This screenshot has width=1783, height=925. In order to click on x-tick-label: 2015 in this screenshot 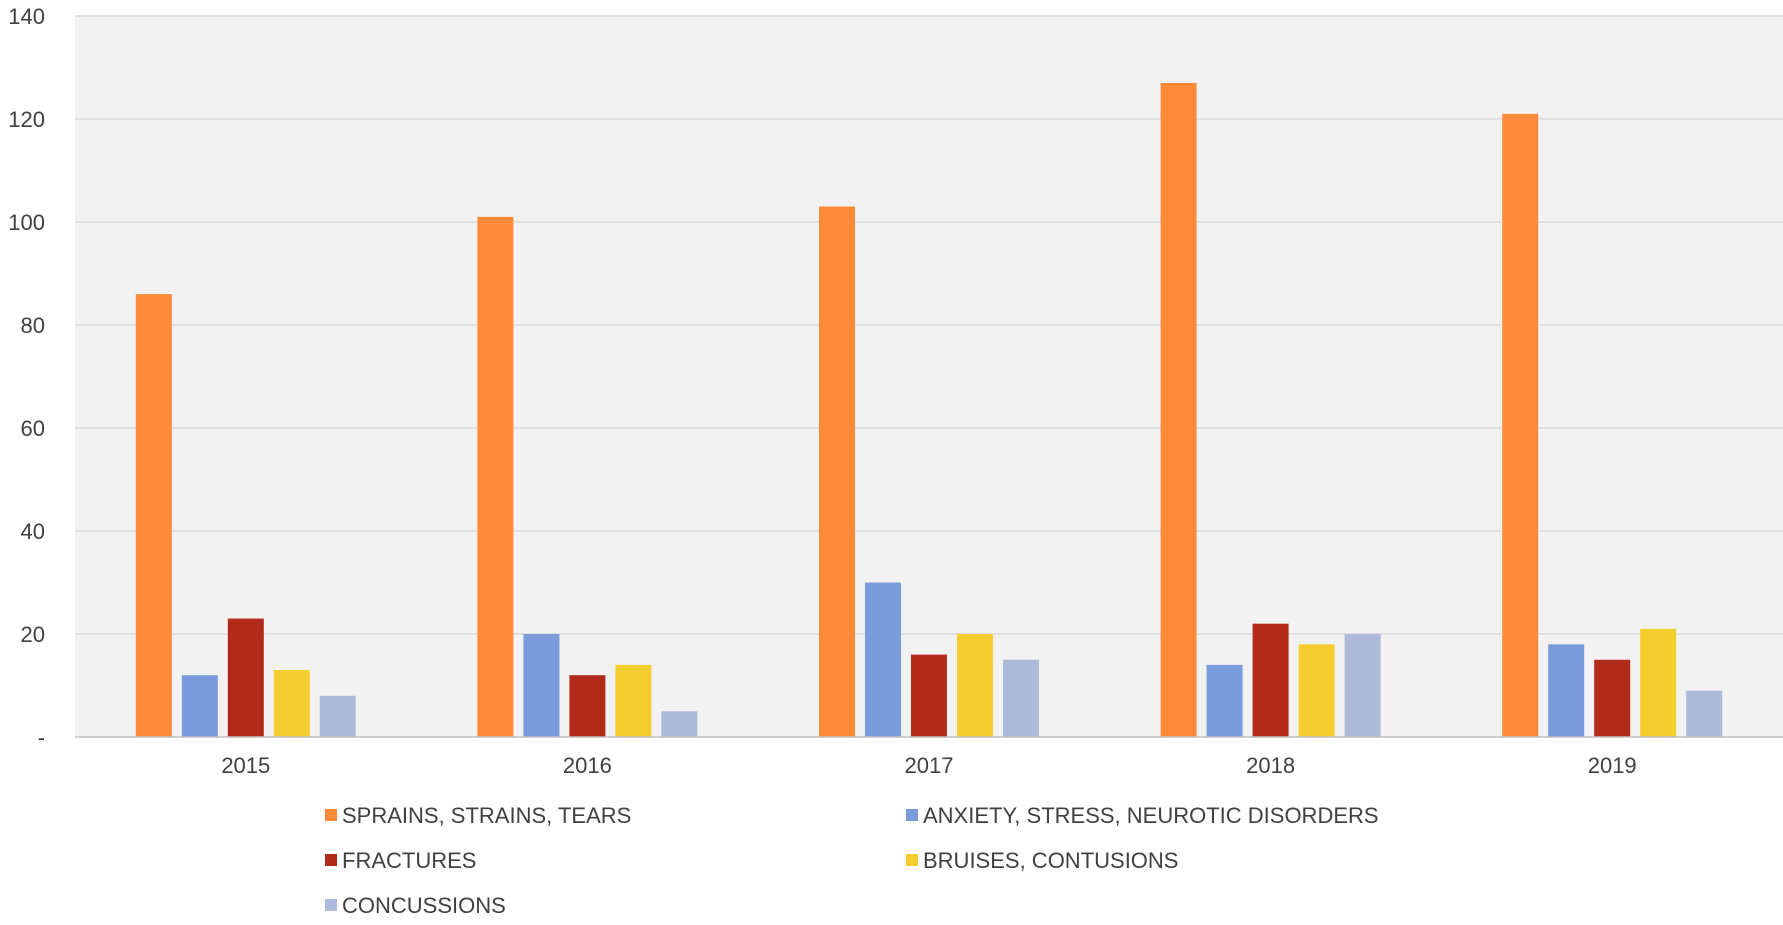, I will do `click(245, 765)`.